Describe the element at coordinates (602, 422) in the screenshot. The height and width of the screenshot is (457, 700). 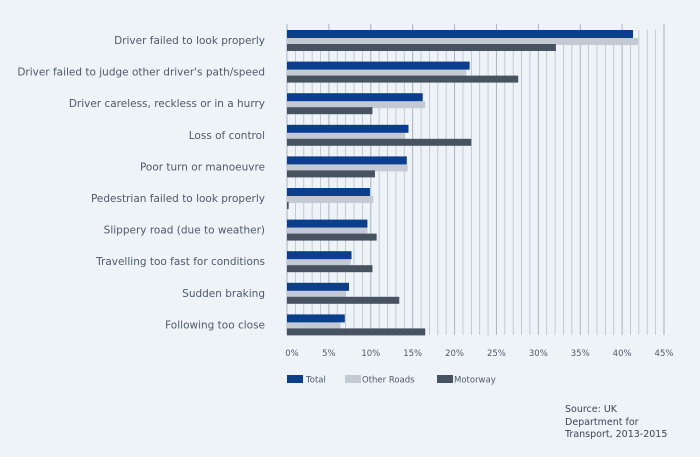
I see `source-line-2: Department for` at that location.